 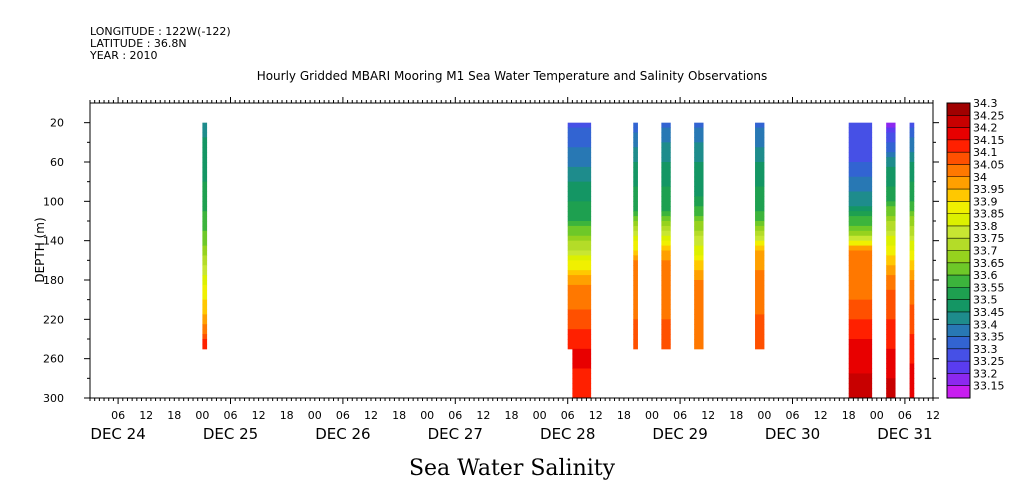 What do you see at coordinates (57, 162) in the screenshot?
I see `y-tick-label: 60` at bounding box center [57, 162].